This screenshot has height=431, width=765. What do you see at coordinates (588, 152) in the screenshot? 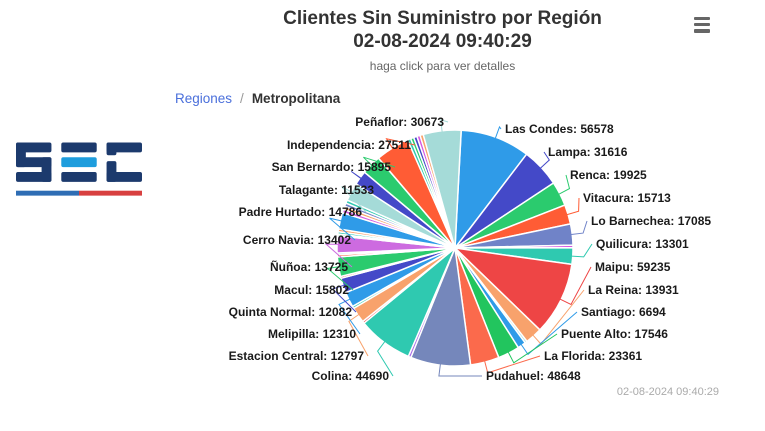
I see `pie-slice-label: Lampa: 31616` at bounding box center [588, 152].